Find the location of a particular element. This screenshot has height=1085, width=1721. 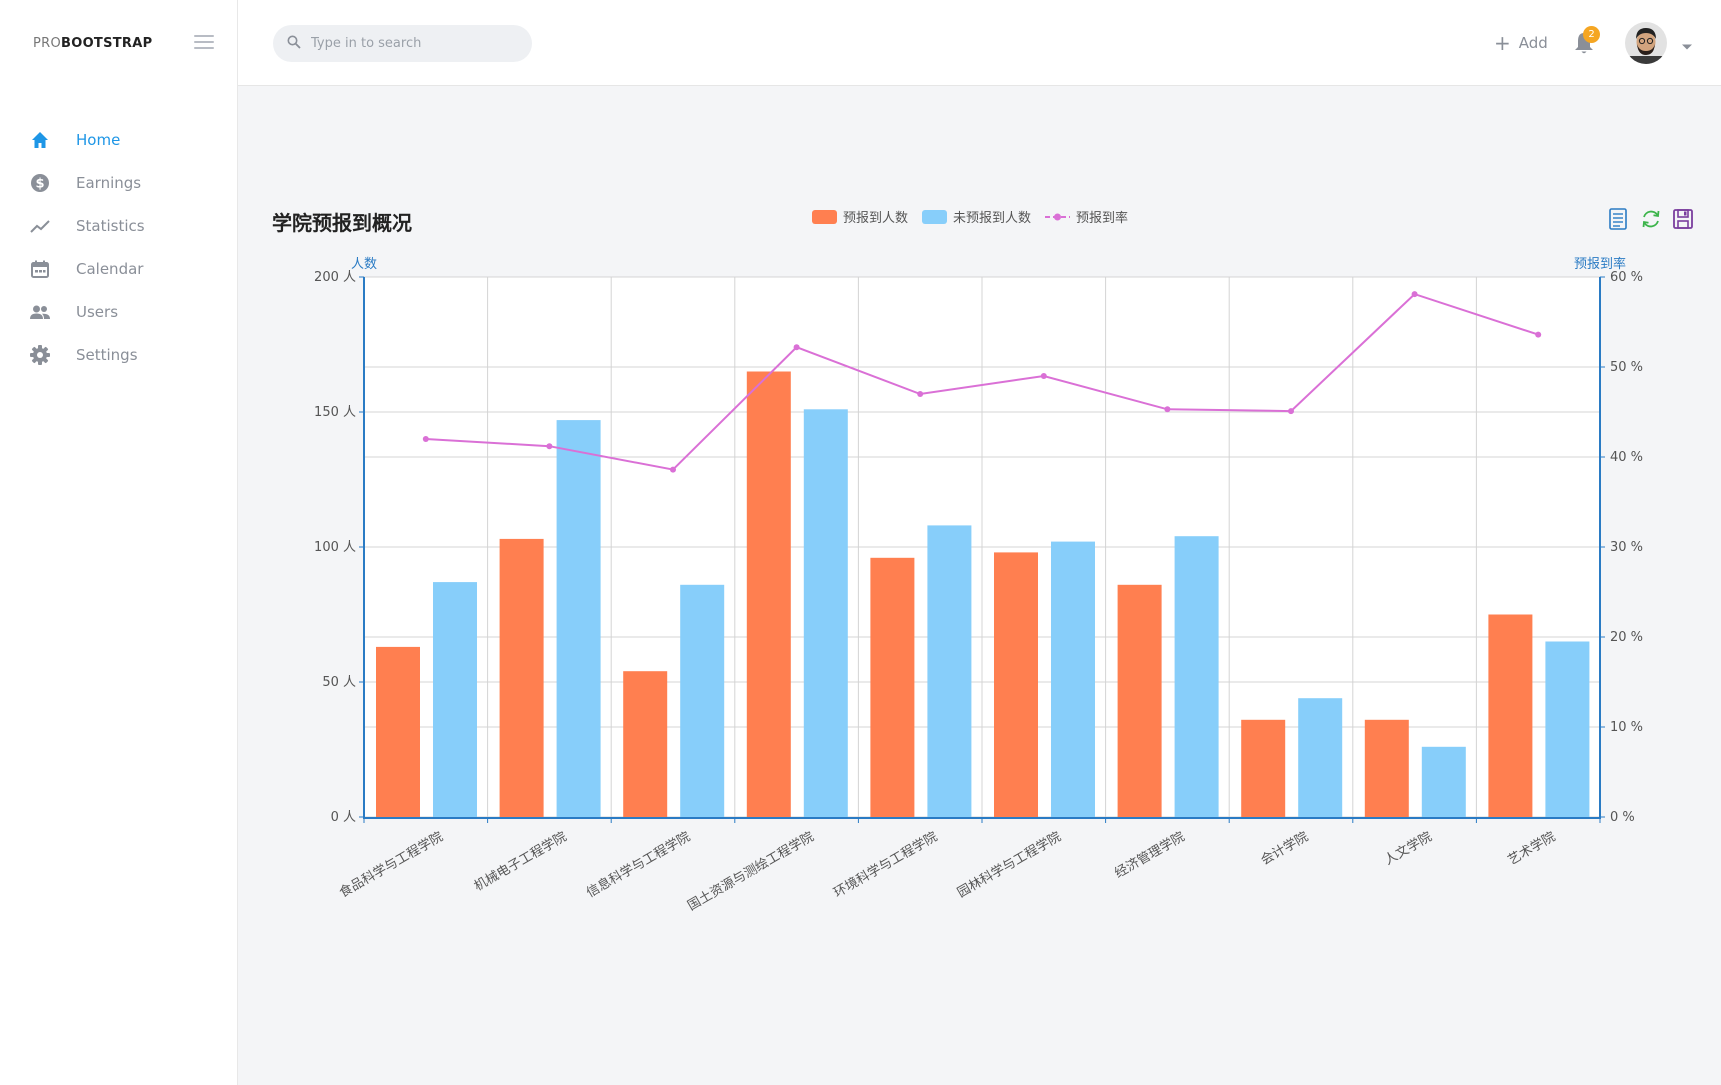

y2-tick-label: 20 % is located at coordinates (1626, 637).